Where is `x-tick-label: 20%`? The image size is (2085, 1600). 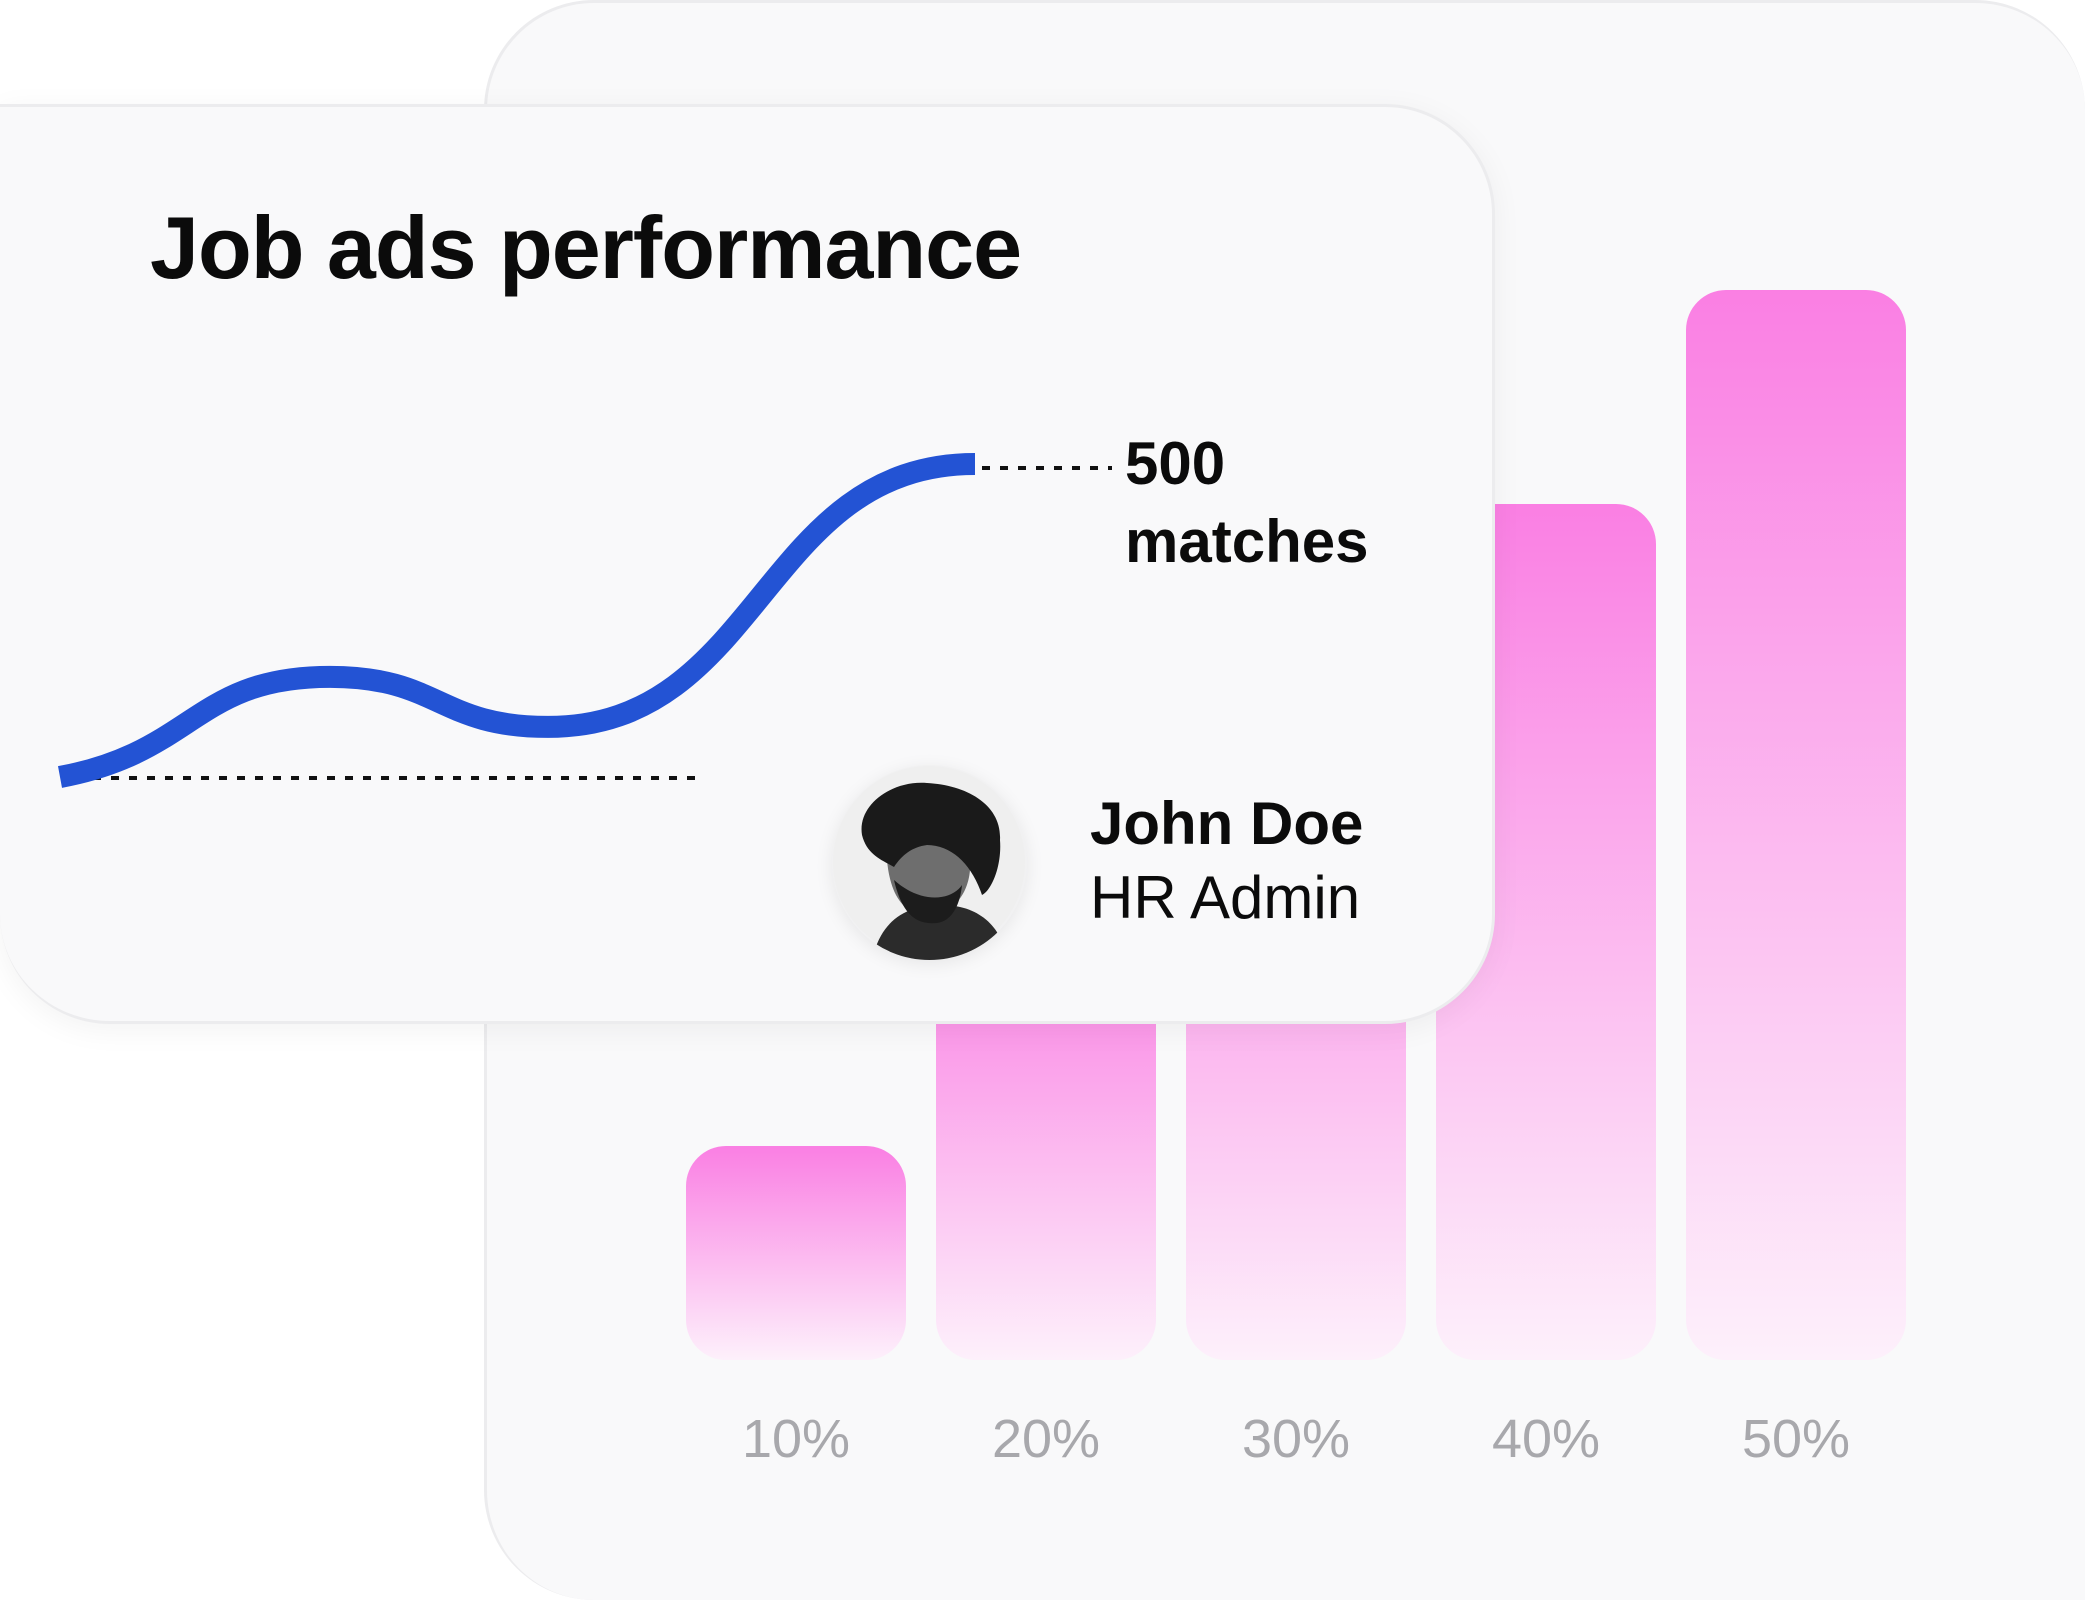 x-tick-label: 20% is located at coordinates (1046, 1439).